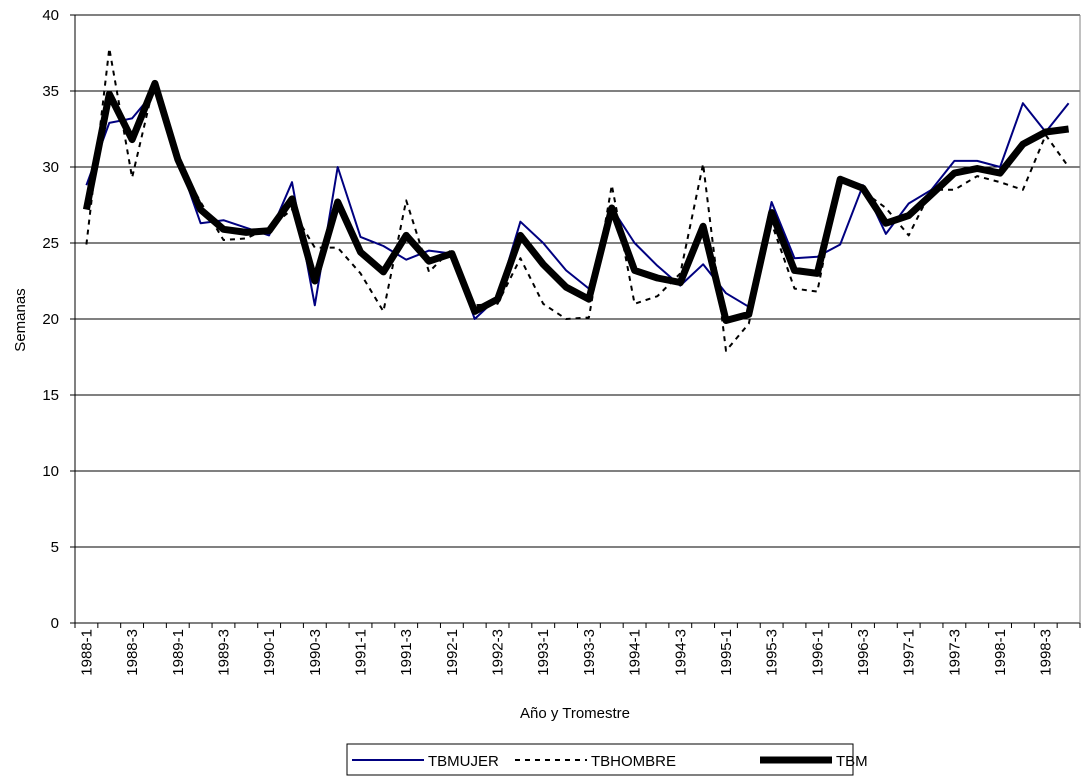 Image resolution: width=1083 pixels, height=778 pixels. What do you see at coordinates (726, 652) in the screenshot?
I see `x-tick-label: 1995-1` at bounding box center [726, 652].